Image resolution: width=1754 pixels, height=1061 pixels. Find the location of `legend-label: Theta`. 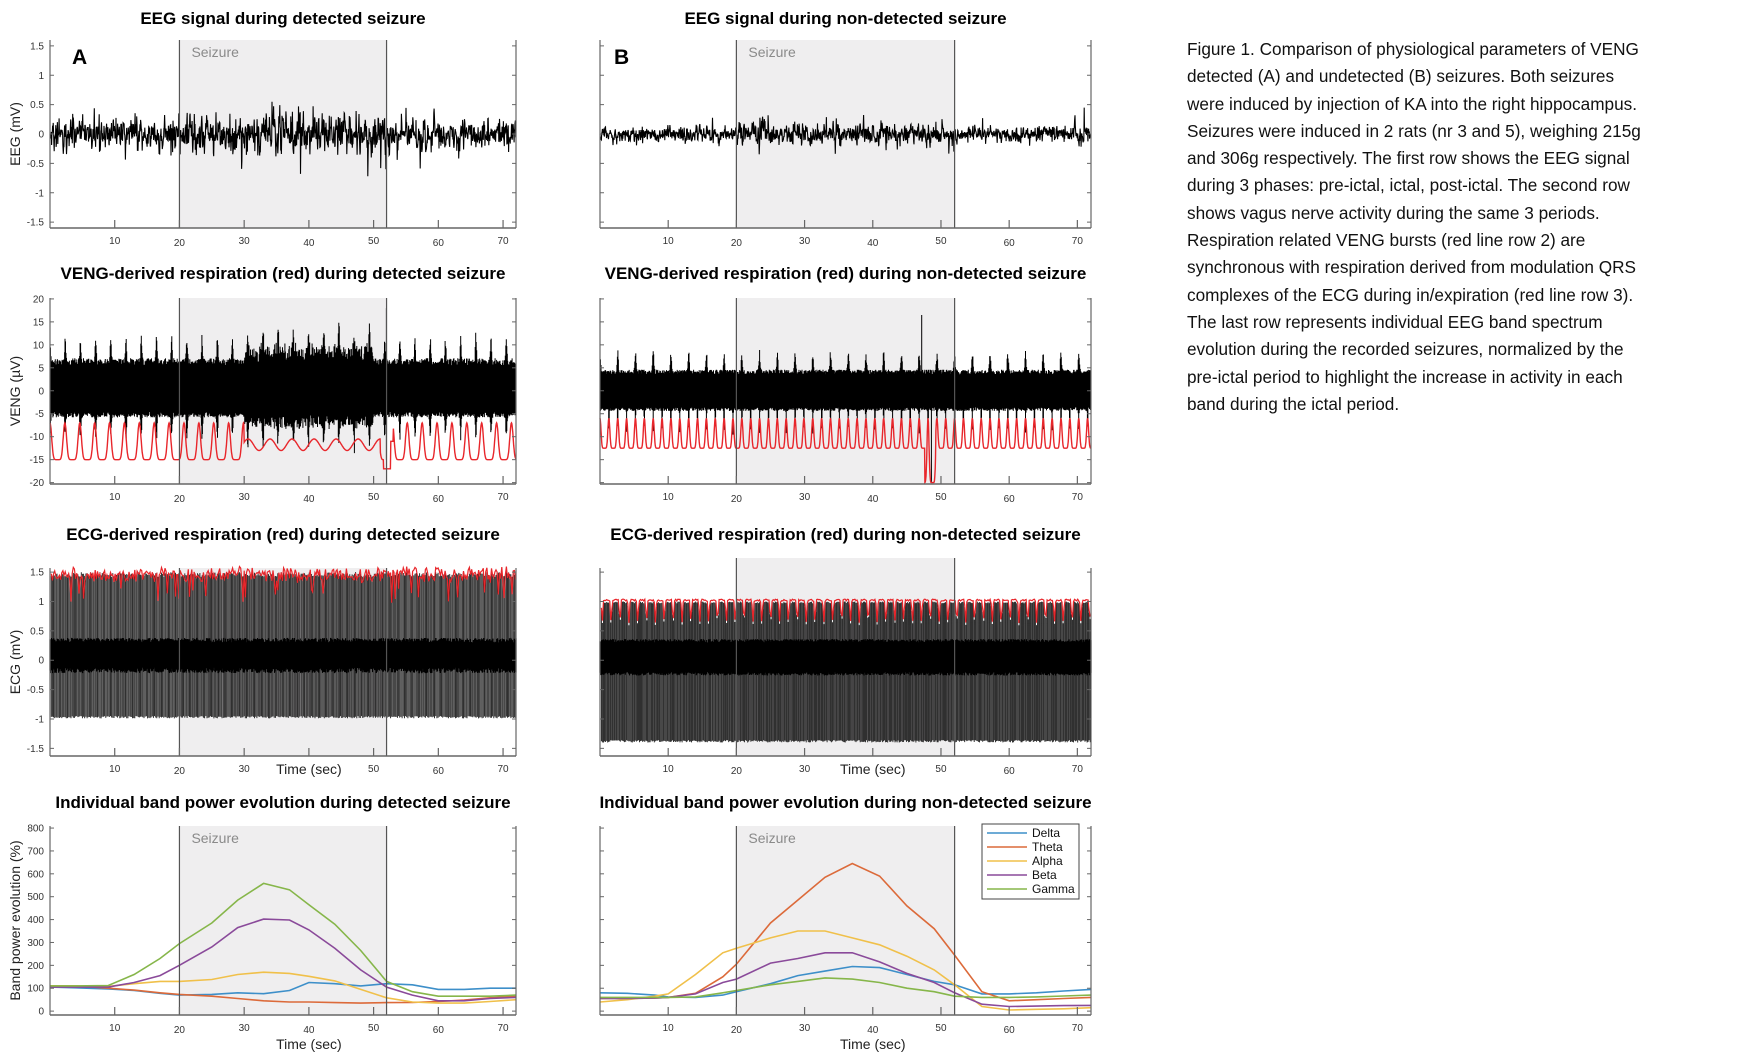

legend-label: Theta is located at coordinates (1047, 847).